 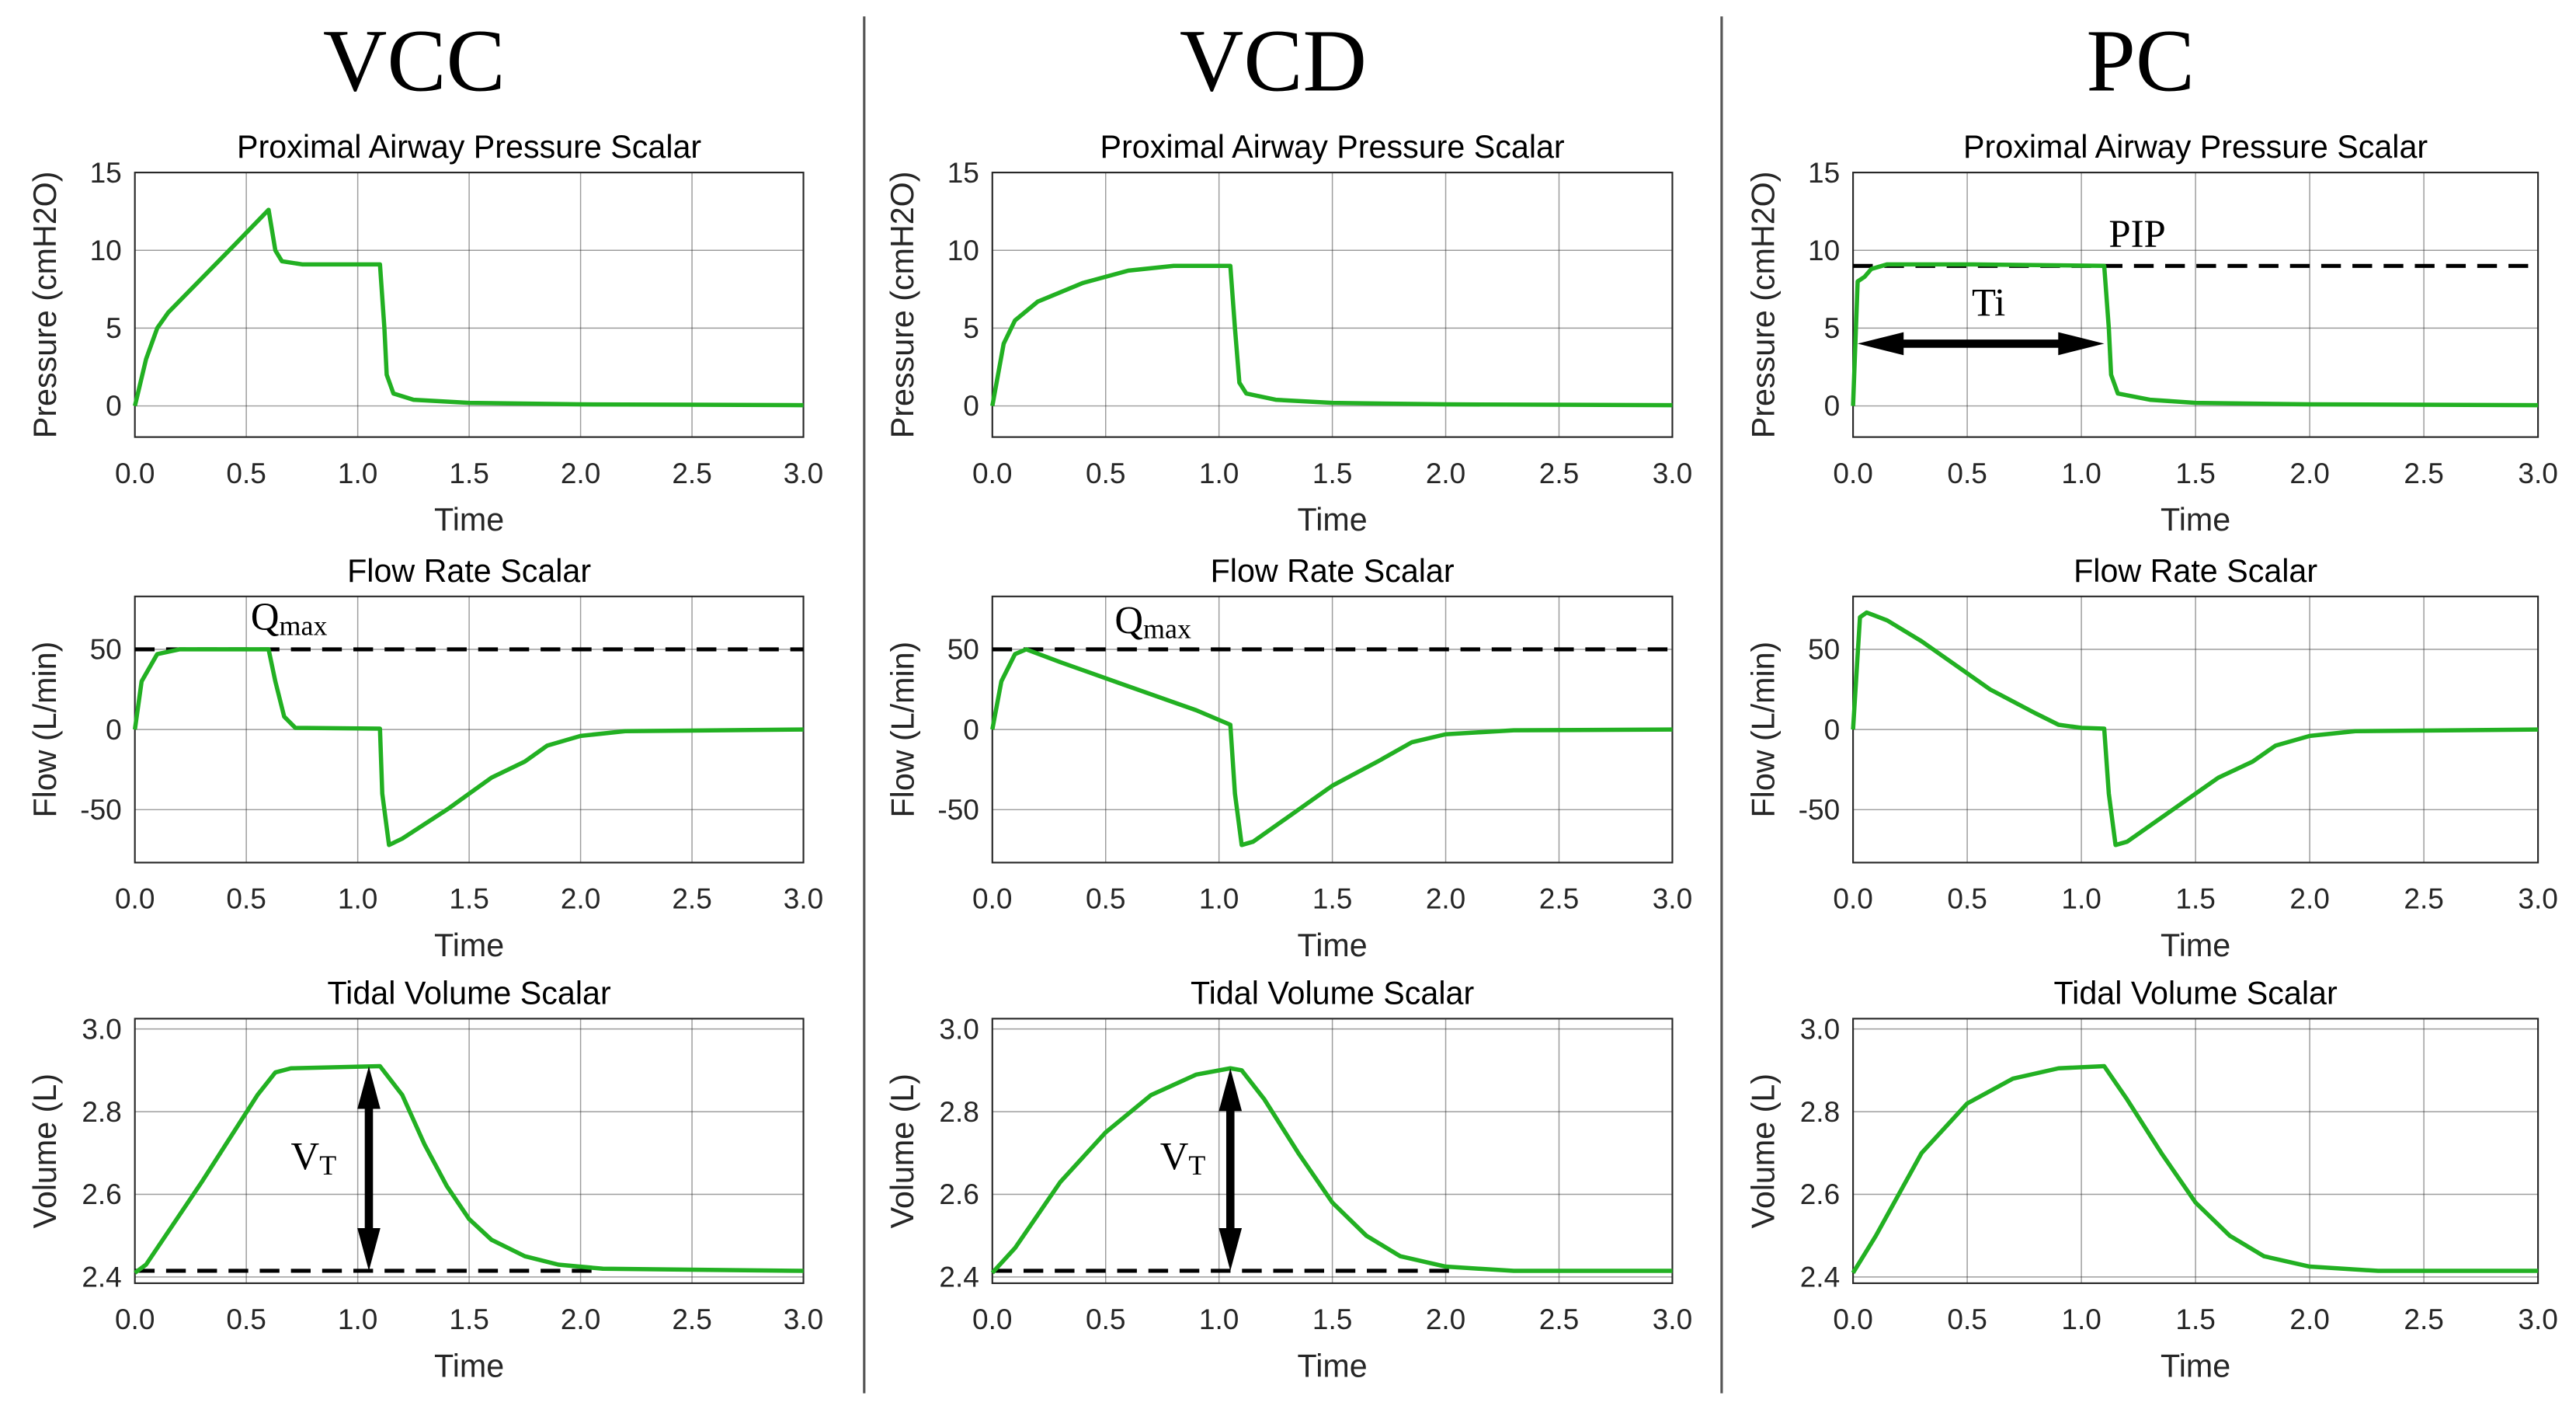 I want to click on annotation-label: PIP, so click(x=2136, y=234).